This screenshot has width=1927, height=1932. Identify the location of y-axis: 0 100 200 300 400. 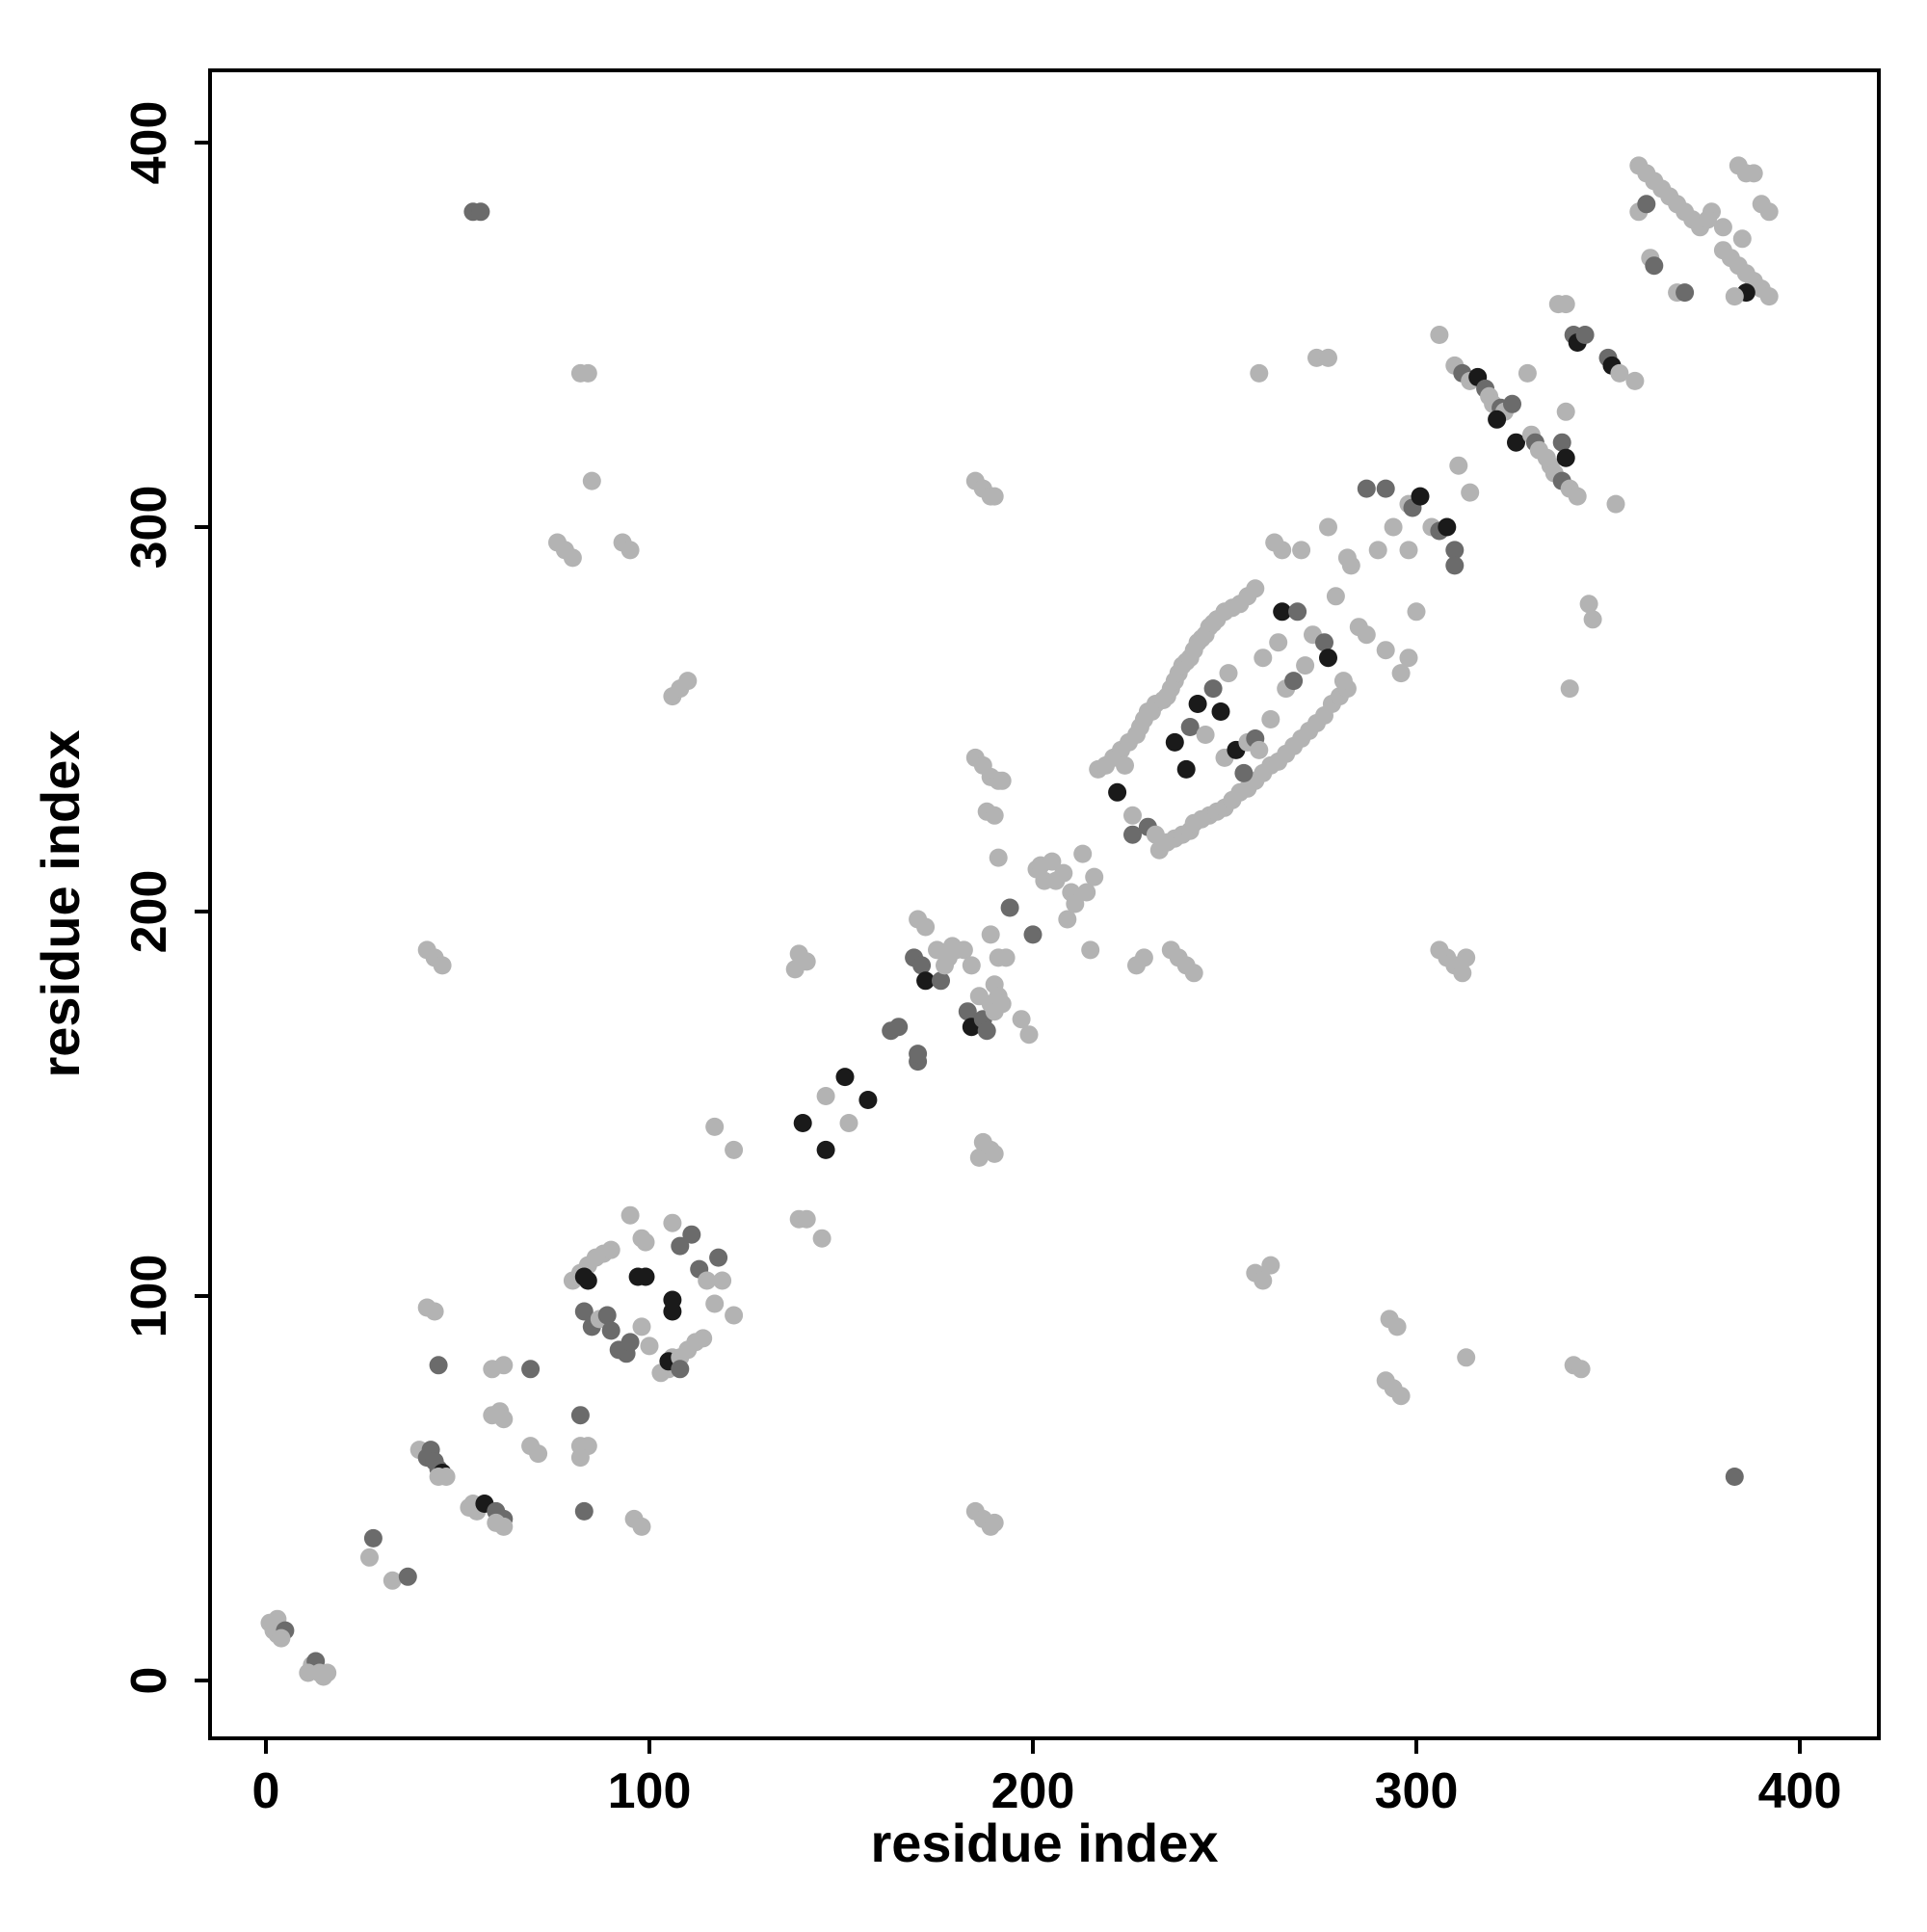
(165, 898).